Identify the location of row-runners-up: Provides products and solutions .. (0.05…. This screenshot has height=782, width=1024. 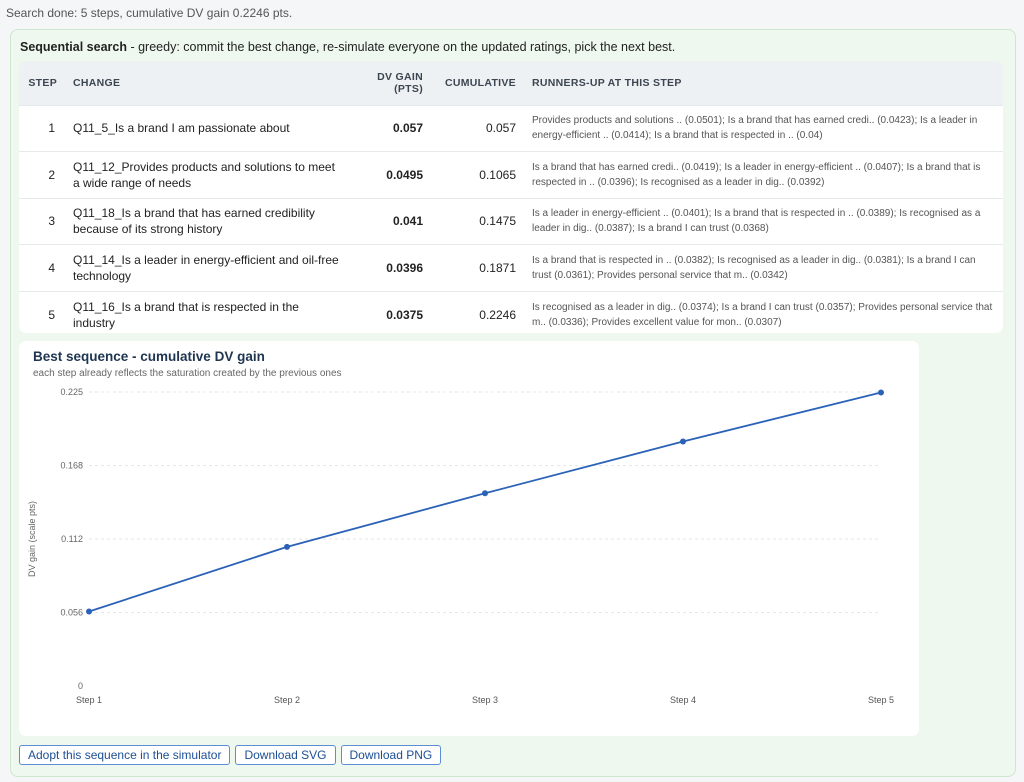
(755, 128).